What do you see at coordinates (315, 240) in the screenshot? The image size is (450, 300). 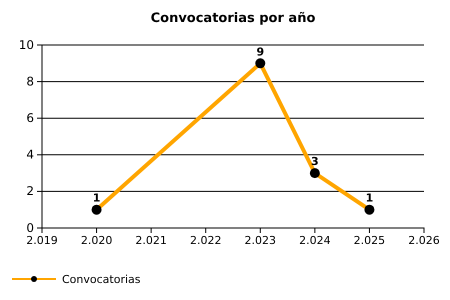 I see `x-tick-label: 2.024` at bounding box center [315, 240].